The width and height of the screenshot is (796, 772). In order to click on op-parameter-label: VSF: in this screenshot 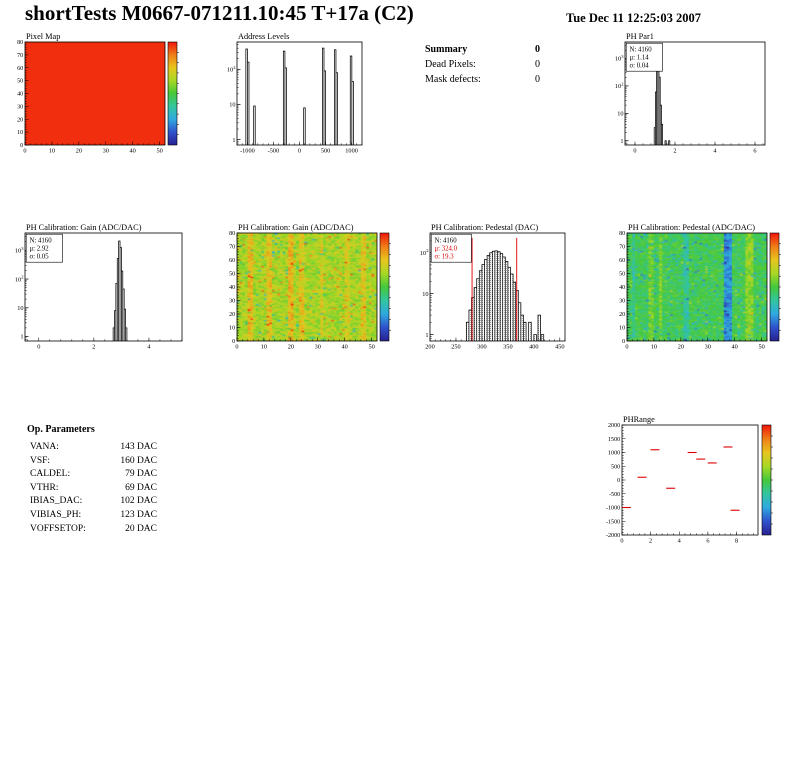, I will do `click(40, 460)`.